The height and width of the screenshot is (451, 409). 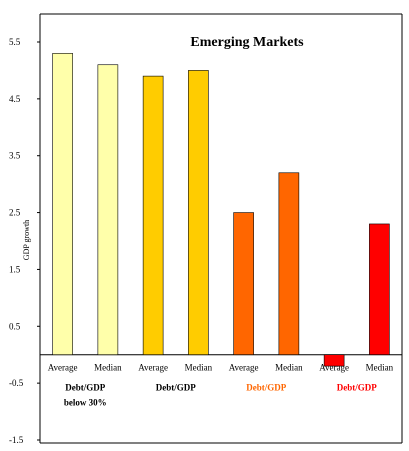 I want to click on y-tick-label: -0.5, so click(x=16, y=383).